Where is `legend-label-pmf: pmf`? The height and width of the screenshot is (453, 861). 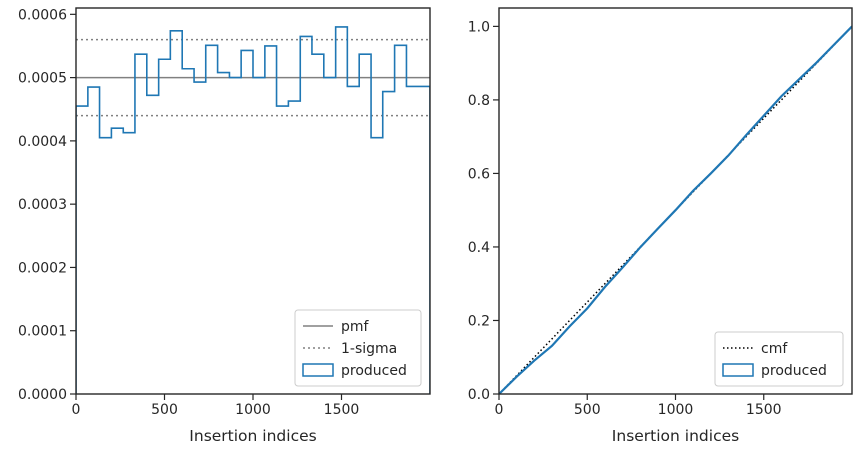
legend-label-pmf: pmf is located at coordinates (355, 327).